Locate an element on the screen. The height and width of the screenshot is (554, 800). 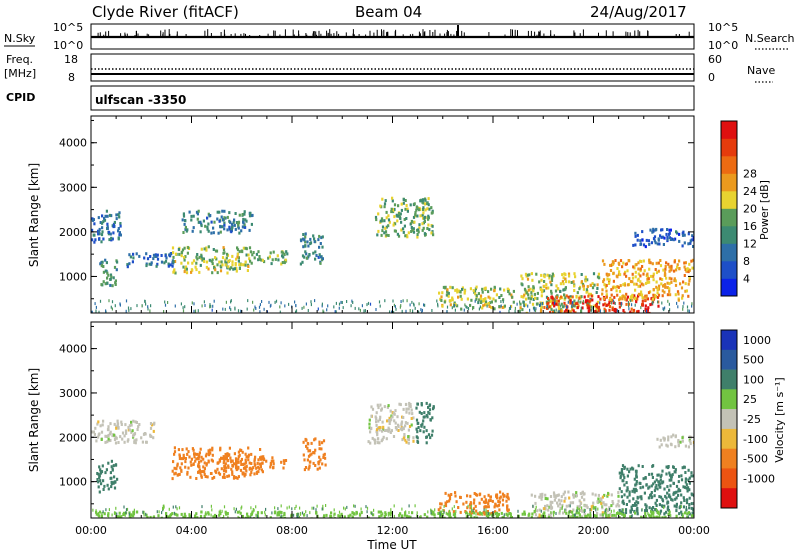
x-tick-label: 20:00 is located at coordinates (594, 530).